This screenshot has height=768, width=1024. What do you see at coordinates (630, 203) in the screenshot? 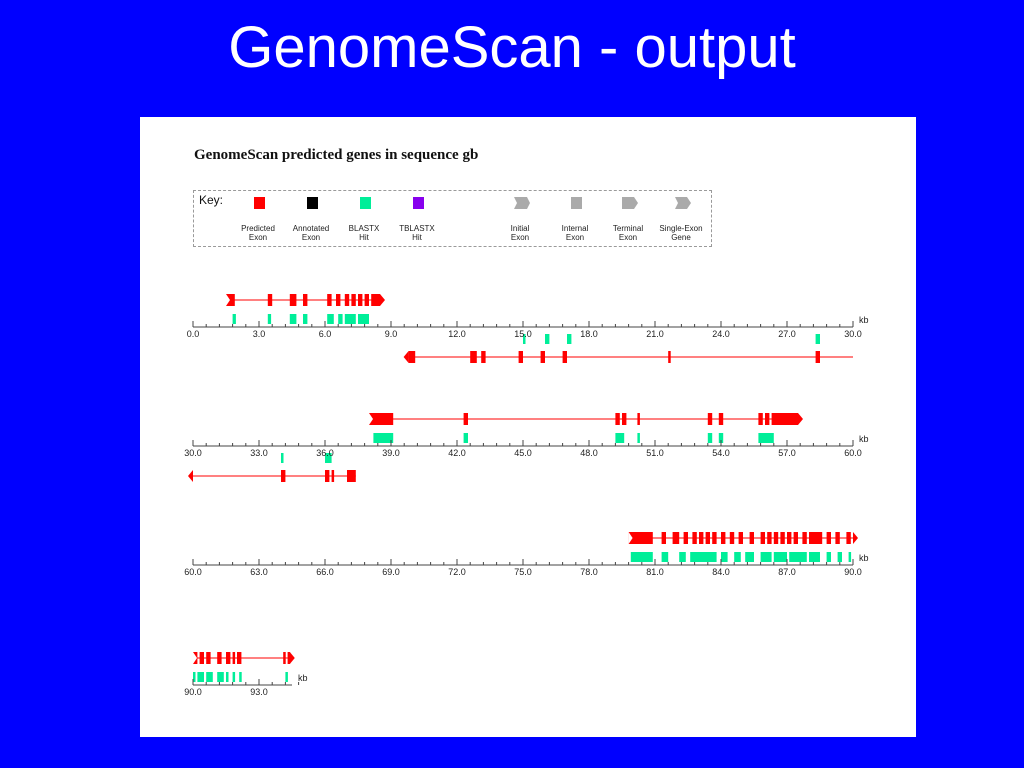
I see `key-glyph-terminal-exon` at bounding box center [630, 203].